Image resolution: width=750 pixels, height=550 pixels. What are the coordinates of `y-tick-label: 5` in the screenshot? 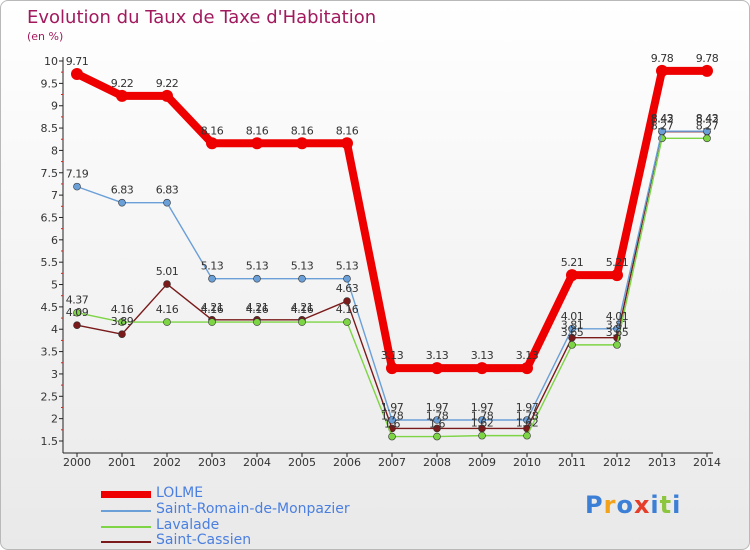 It's located at (54, 285).